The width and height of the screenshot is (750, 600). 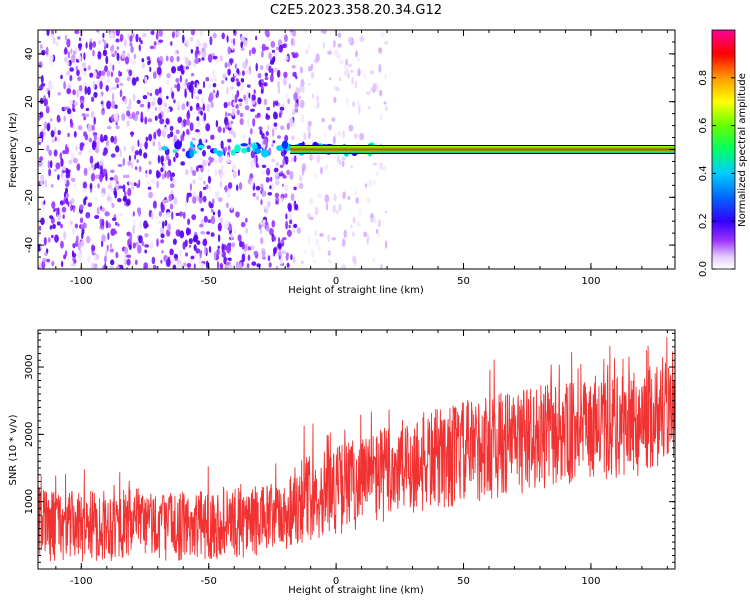 What do you see at coordinates (463, 581) in the screenshot?
I see `x-tick-label: 50` at bounding box center [463, 581].